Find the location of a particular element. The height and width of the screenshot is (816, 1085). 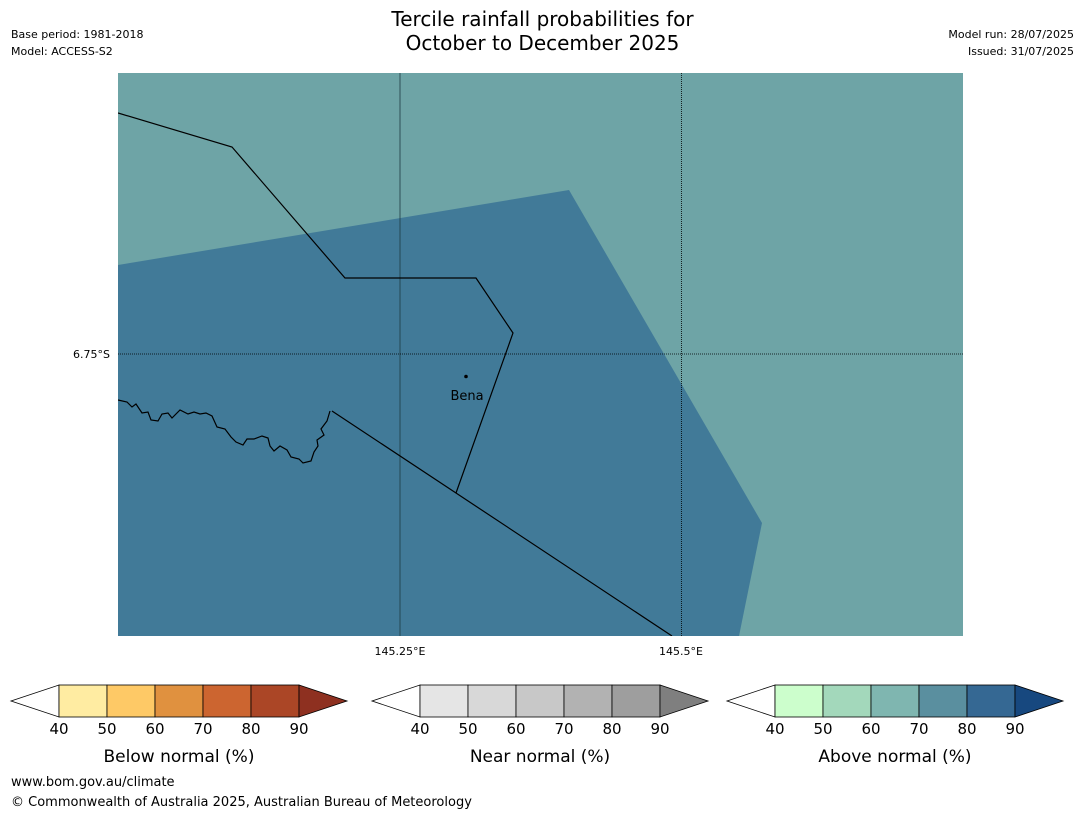

base-period-text: Base period: 1981-2018 is located at coordinates (77, 34).